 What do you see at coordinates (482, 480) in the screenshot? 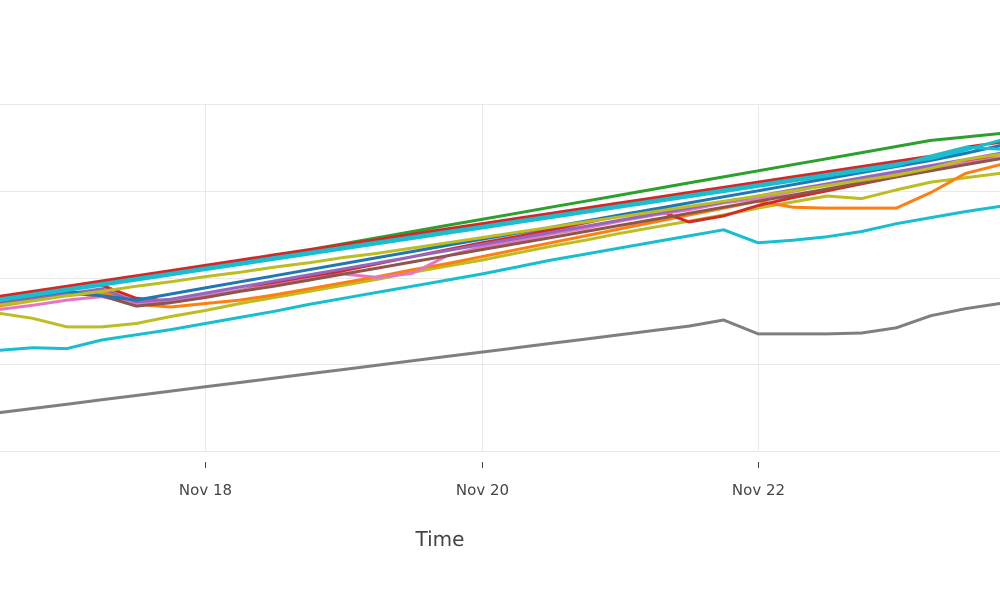
I see `x-axis: Nov 18 Nov 20 Nov 22` at bounding box center [482, 480].